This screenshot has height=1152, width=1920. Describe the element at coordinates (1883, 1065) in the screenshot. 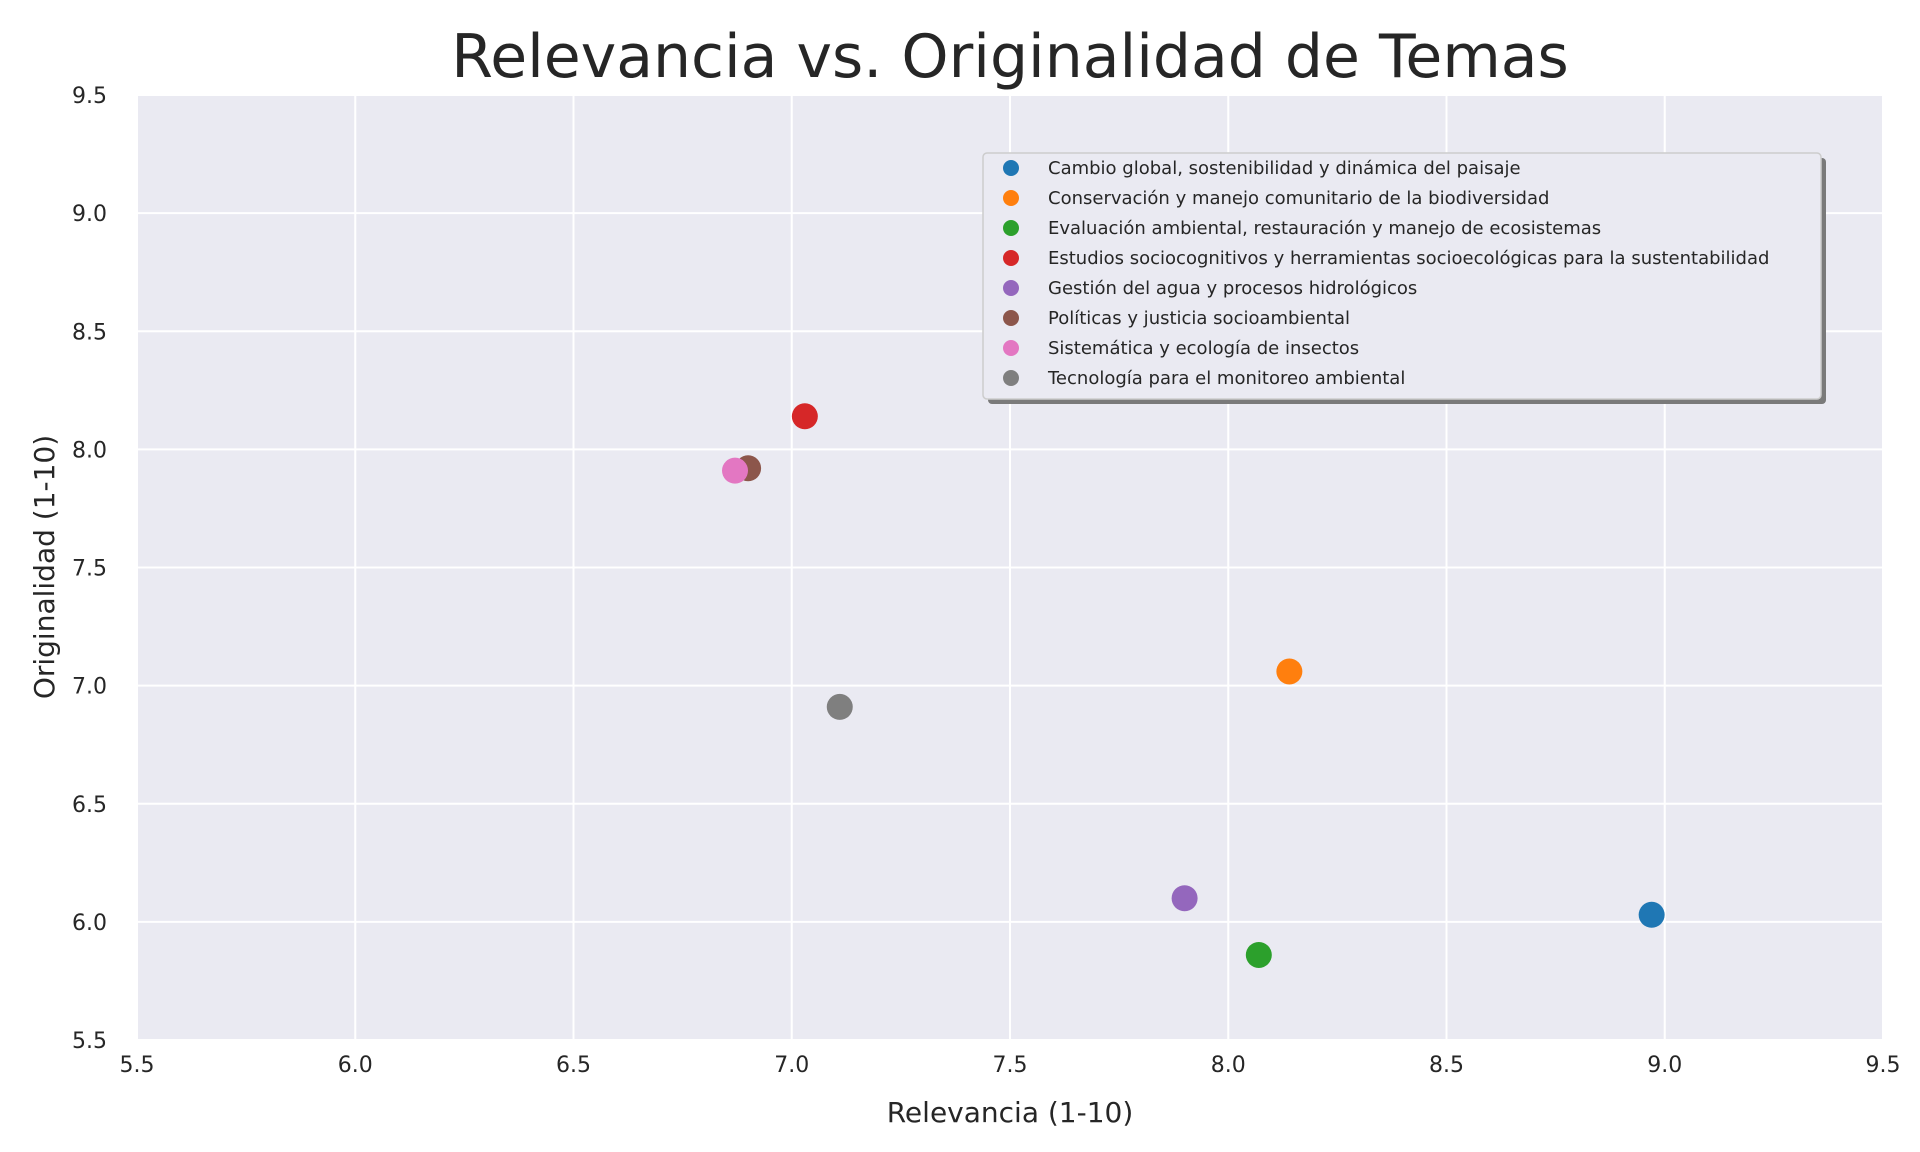

I see `x-tick-label: 9.5` at that location.